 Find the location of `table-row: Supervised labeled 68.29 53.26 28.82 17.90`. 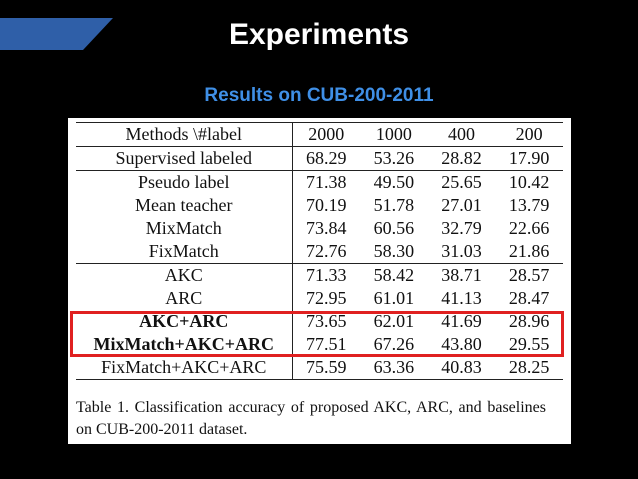

table-row: Supervised labeled 68.29 53.26 28.82 17.90 is located at coordinates (319, 158).